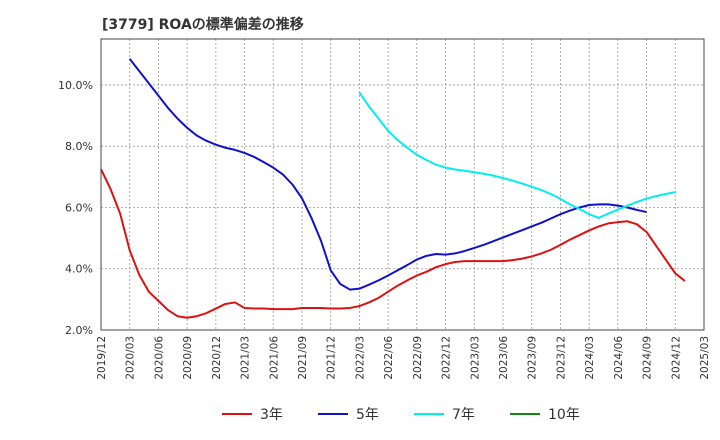 This screenshot has width=720, height=440. What do you see at coordinates (75, 85) in the screenshot?
I see `y-tick-label: 10.0%` at bounding box center [75, 85].